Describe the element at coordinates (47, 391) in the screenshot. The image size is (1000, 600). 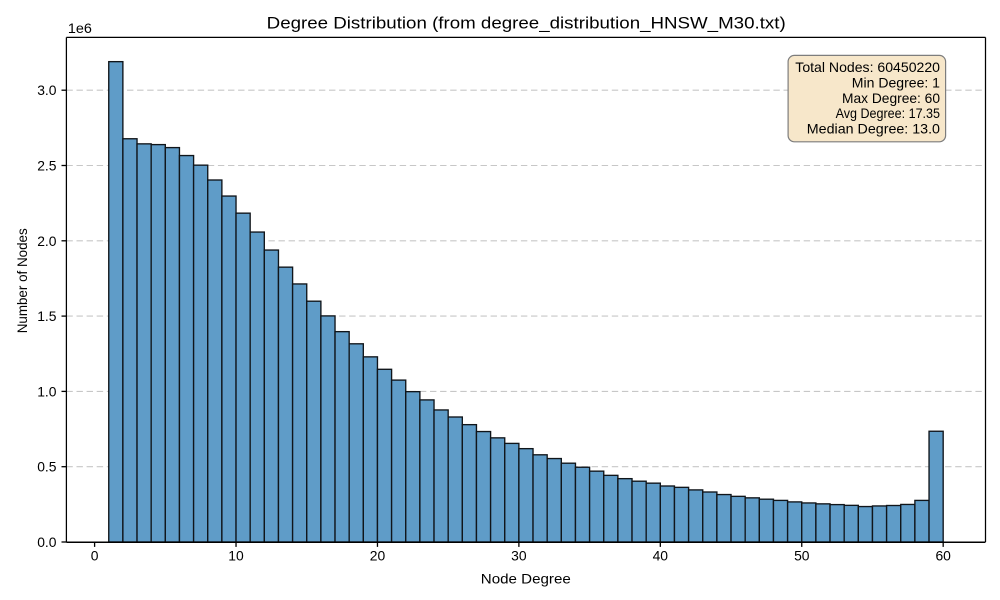
I see `svg-text: 1.0` at that location.